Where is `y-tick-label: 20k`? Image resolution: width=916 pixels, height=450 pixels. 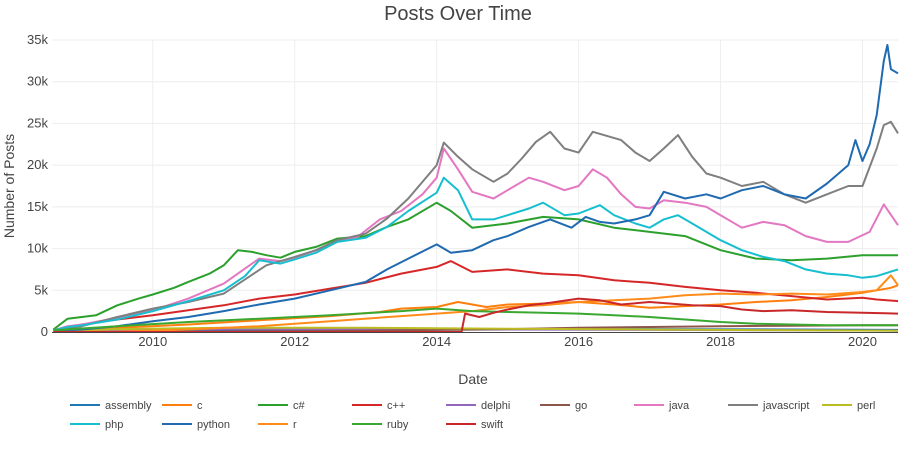
y-tick-label: 20k is located at coordinates (37, 164).